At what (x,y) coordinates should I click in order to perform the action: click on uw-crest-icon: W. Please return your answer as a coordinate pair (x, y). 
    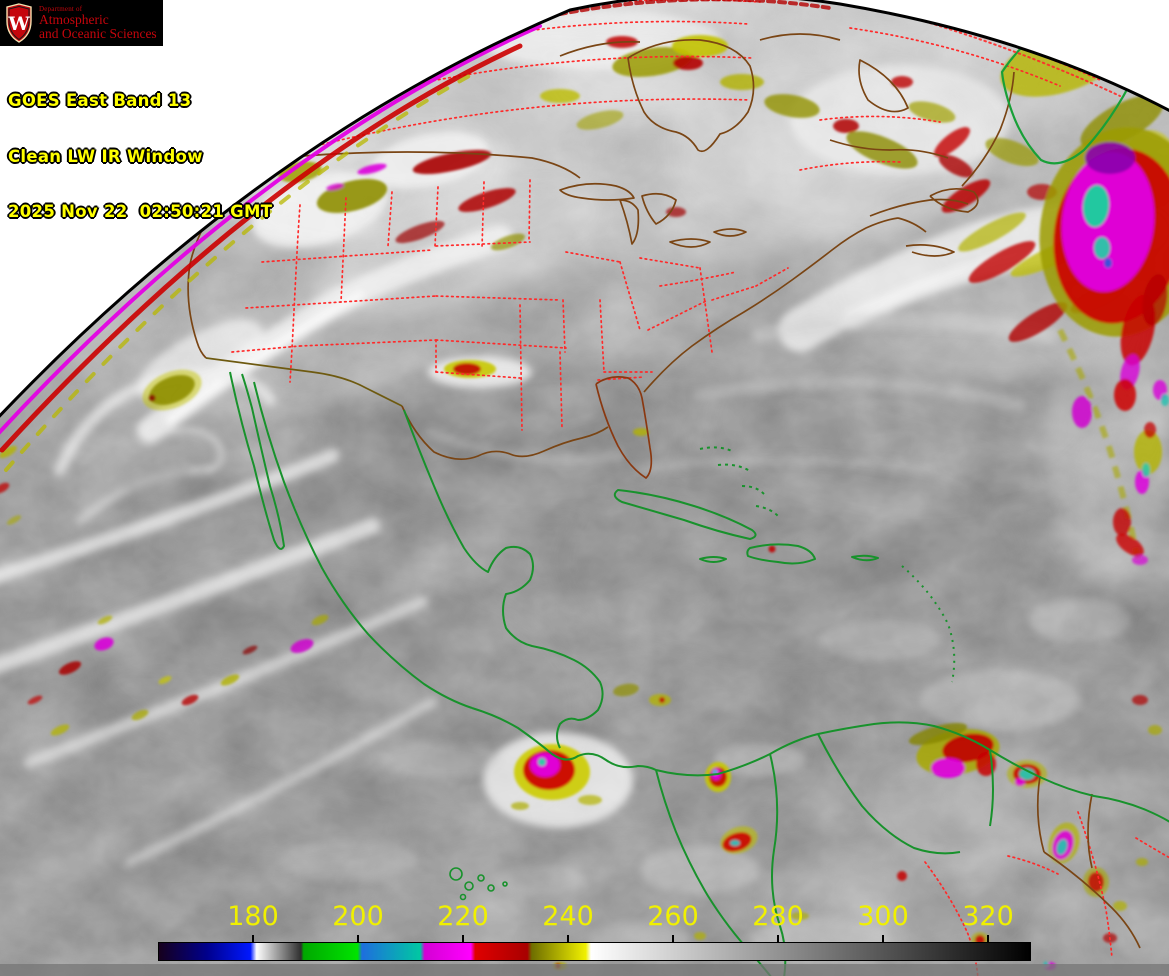
    Looking at the image, I should click on (19, 23).